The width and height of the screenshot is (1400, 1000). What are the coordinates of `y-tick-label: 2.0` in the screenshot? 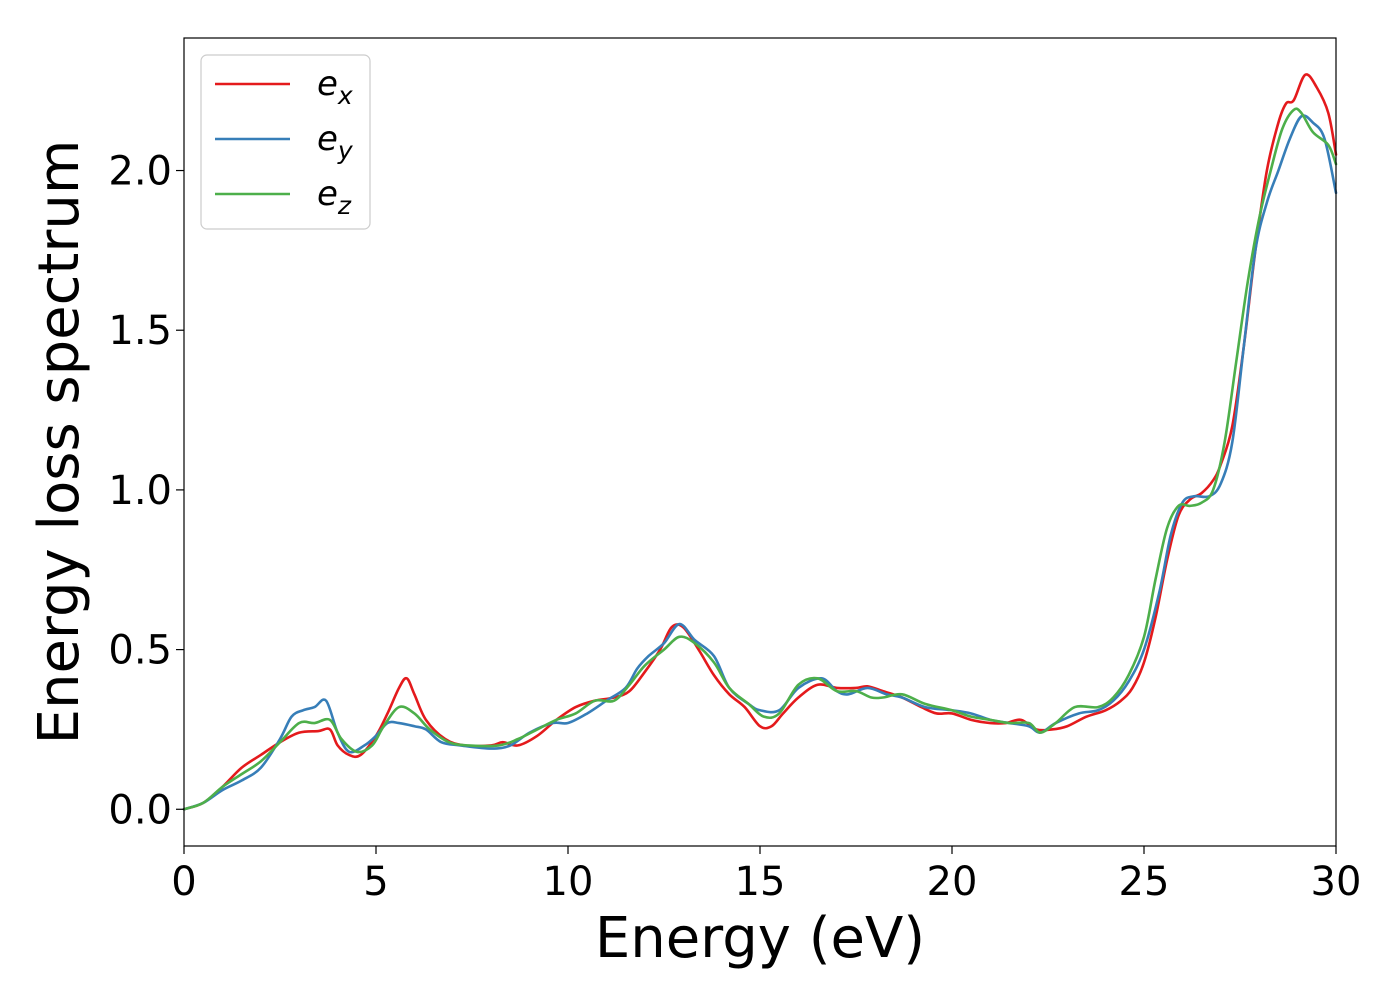 It's located at (140, 172).